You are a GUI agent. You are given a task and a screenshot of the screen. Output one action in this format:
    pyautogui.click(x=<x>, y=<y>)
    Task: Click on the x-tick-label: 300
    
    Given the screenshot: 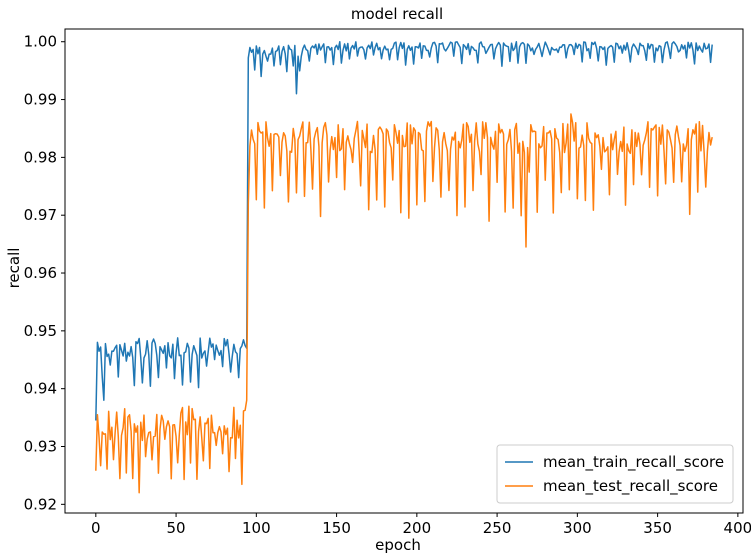 What is the action you would take?
    pyautogui.click(x=577, y=528)
    